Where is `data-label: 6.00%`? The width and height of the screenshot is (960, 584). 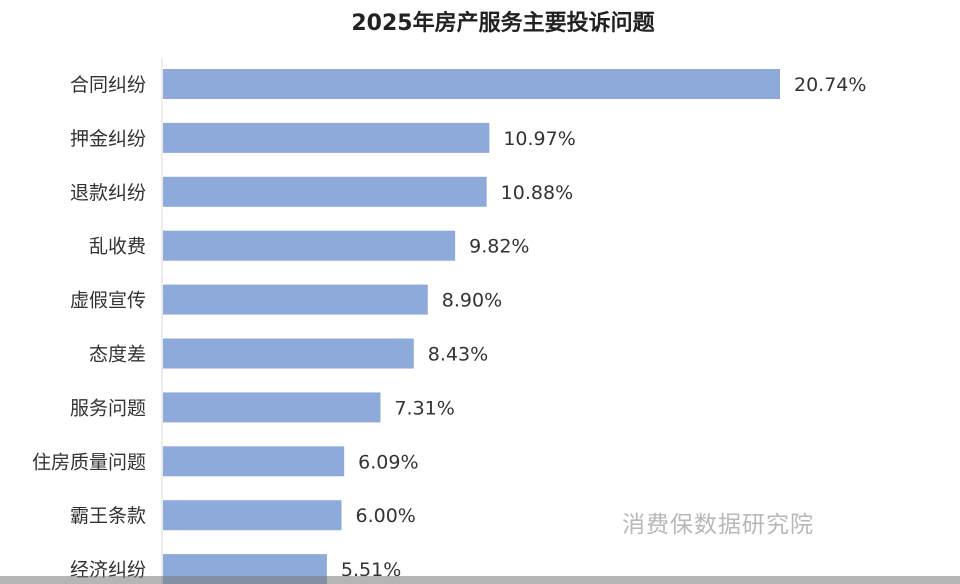 data-label: 6.00% is located at coordinates (385, 516).